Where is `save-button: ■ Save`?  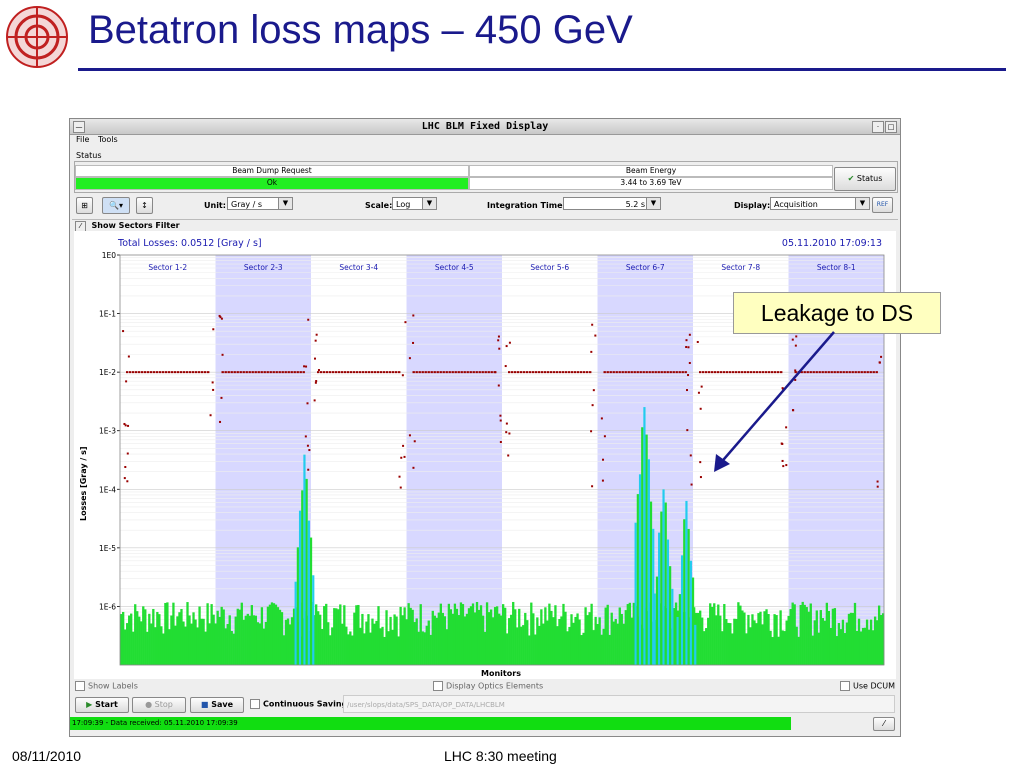 save-button: ■ Save is located at coordinates (217, 705).